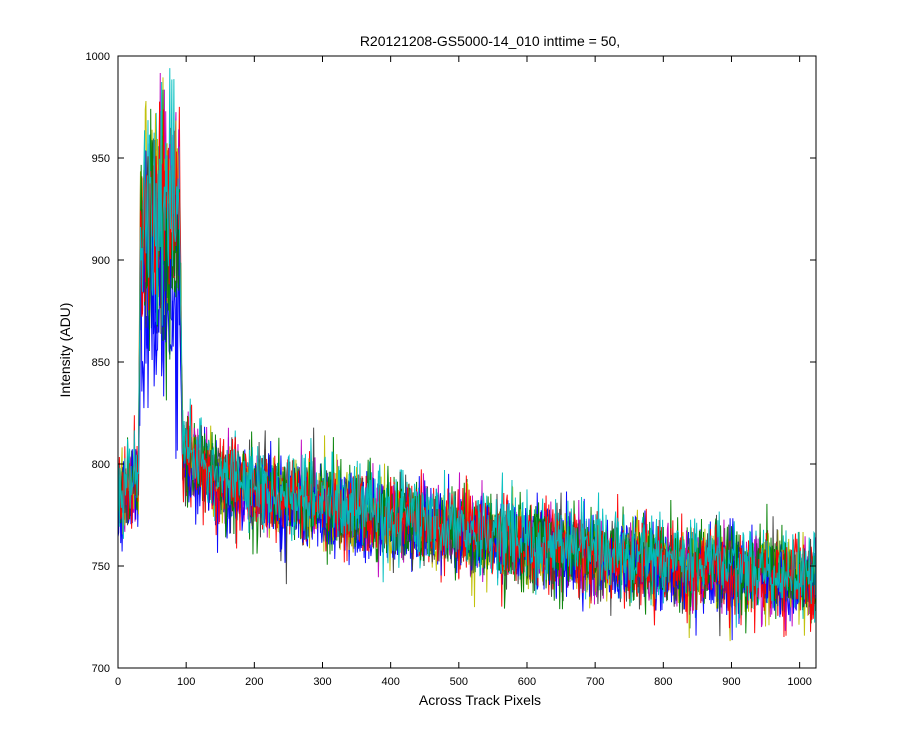 The height and width of the screenshot is (755, 900). I want to click on x-tick-label: 700, so click(595, 682).